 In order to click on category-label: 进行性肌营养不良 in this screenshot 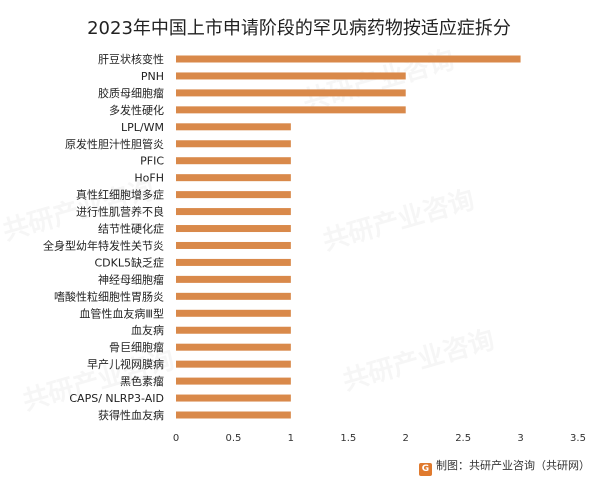, I will do `click(120, 212)`.